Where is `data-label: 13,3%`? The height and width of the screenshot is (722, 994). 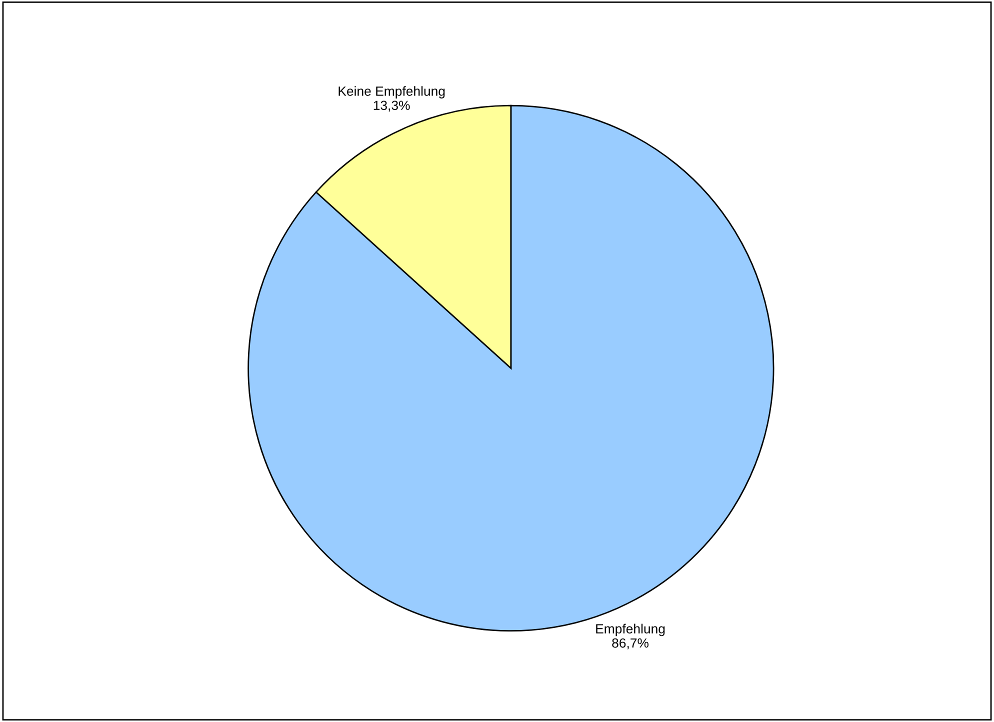 data-label: 13,3% is located at coordinates (392, 106).